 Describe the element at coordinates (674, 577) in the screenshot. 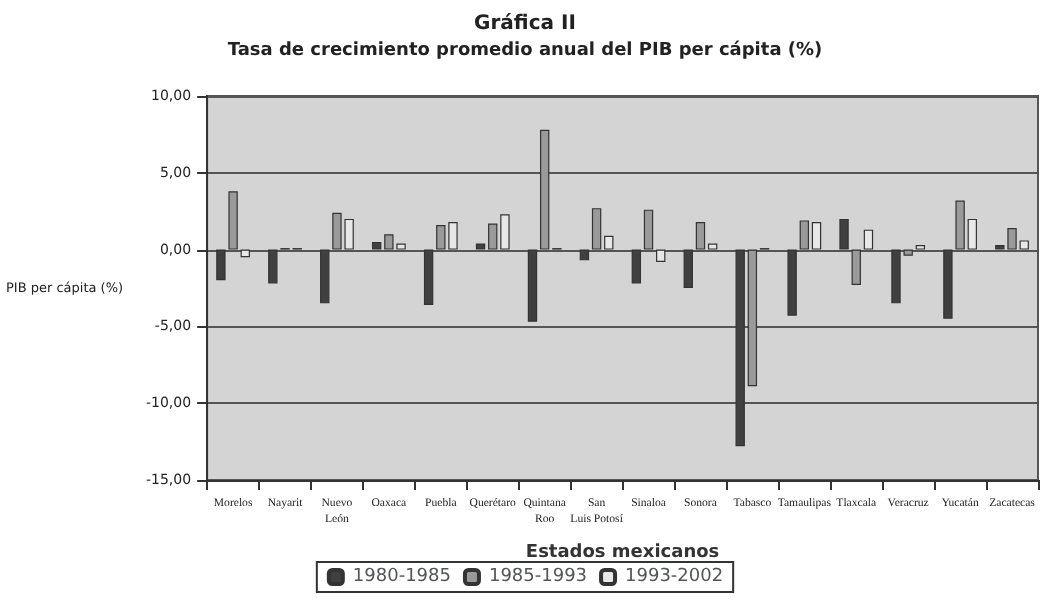

I see `legend-label: 1993-2002` at that location.